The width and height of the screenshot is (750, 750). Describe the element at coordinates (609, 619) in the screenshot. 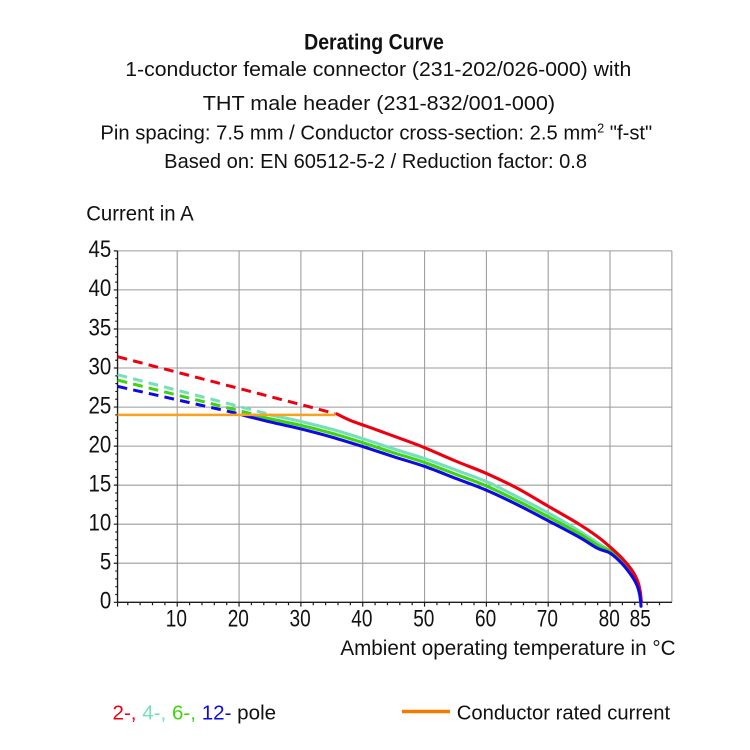

I see `svg-text: 80` at that location.